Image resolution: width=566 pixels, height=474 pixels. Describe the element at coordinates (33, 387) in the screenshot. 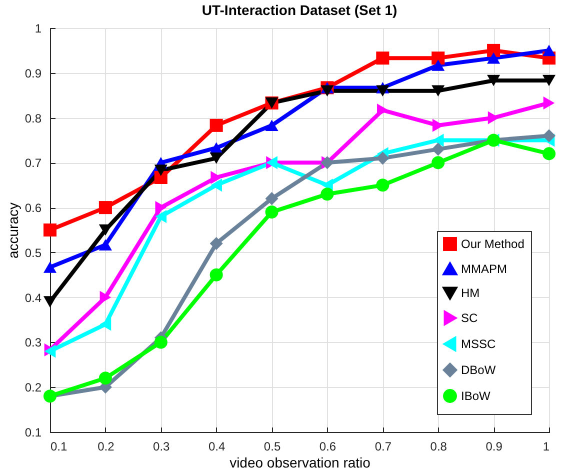

I see `y-tick-label: 0.2` at that location.